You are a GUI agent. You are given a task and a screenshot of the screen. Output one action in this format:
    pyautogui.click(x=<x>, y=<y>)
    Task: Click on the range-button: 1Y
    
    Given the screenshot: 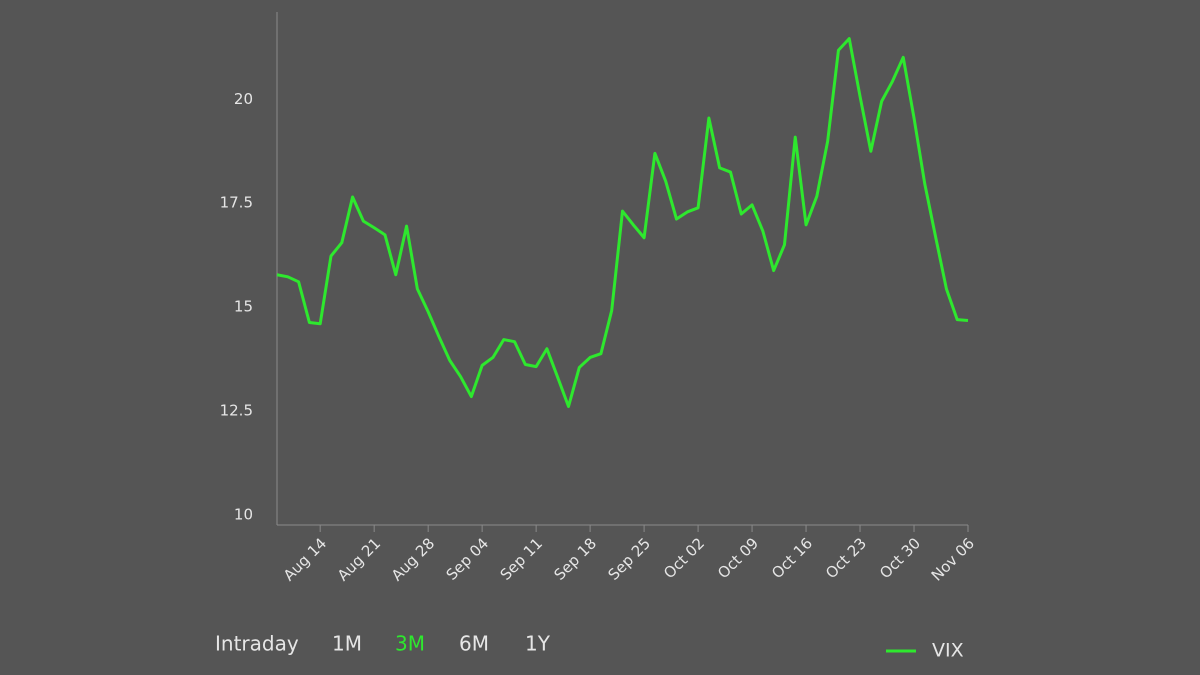 What is the action you would take?
    pyautogui.click(x=538, y=644)
    